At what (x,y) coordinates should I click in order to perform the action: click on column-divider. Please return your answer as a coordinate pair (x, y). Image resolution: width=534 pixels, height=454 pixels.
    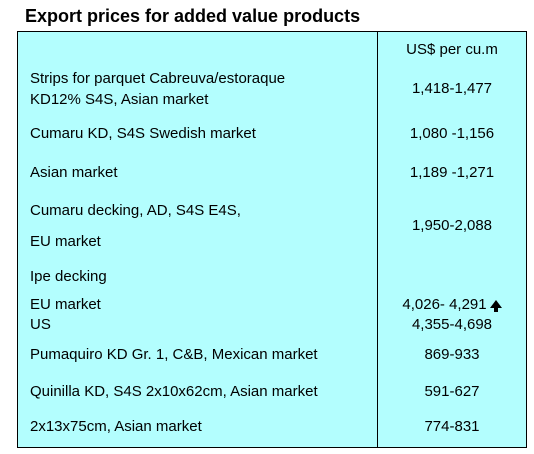
    Looking at the image, I should click on (377, 239).